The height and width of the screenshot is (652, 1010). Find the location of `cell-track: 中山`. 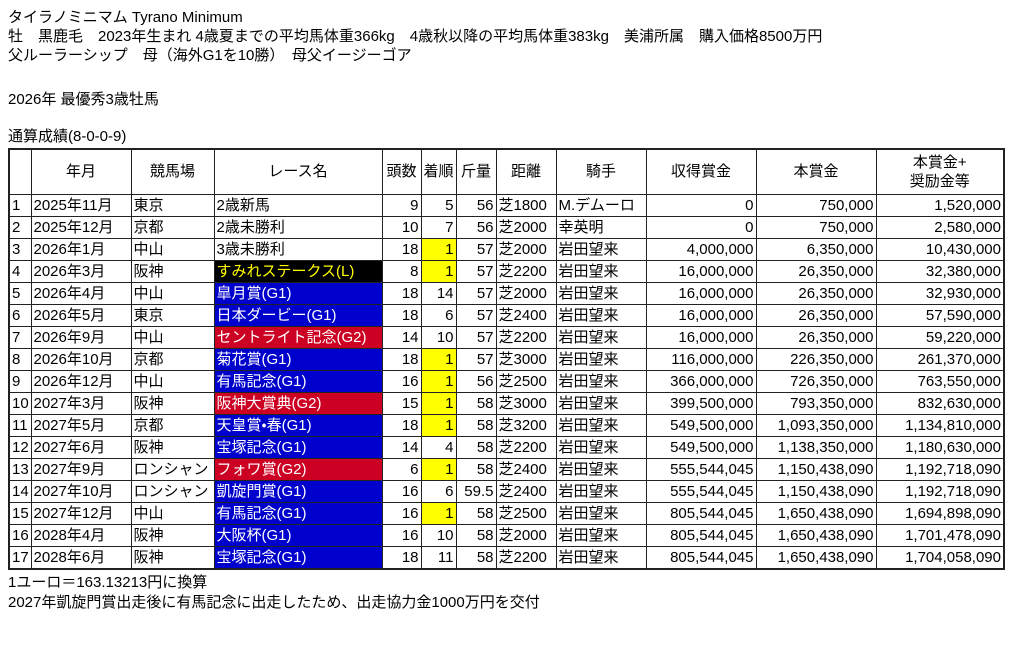

cell-track: 中山 is located at coordinates (172, 381).